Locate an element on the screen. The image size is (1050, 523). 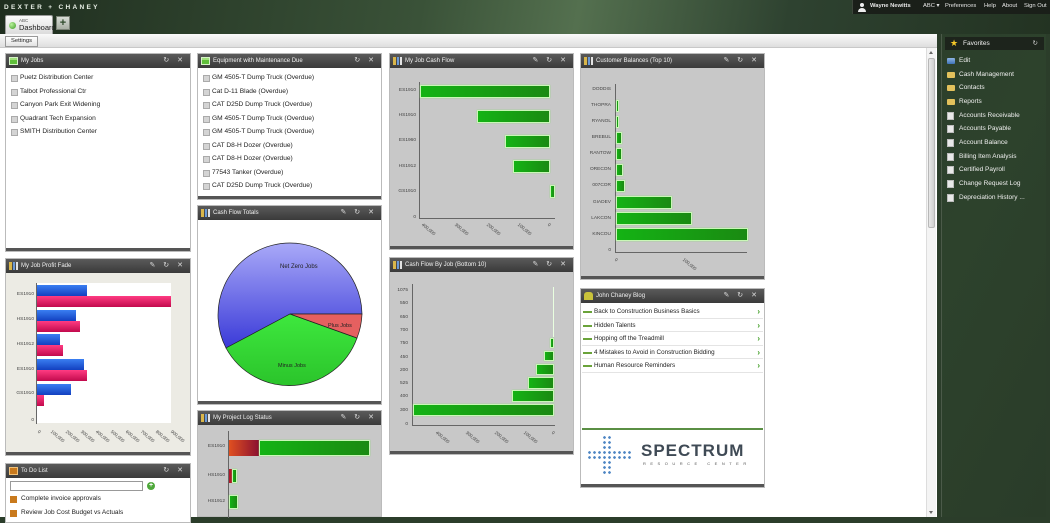
sign-out-link: Sign Out is located at coordinates (1035, 6).